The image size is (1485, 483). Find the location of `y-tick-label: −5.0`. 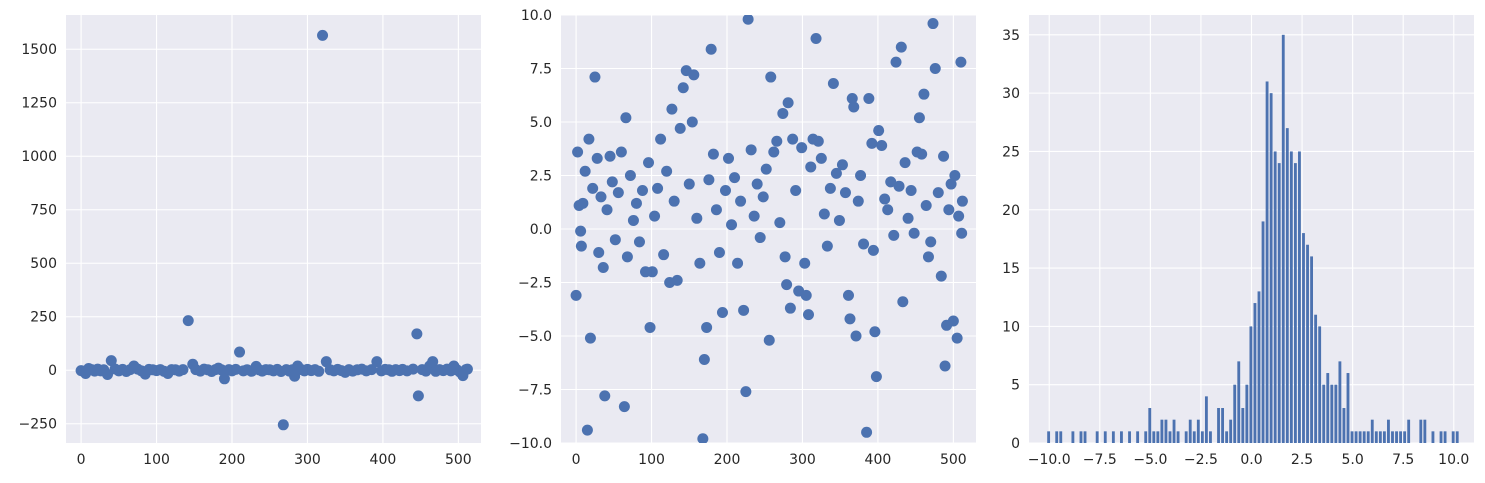

y-tick-label: −5.0 is located at coordinates (535, 337).